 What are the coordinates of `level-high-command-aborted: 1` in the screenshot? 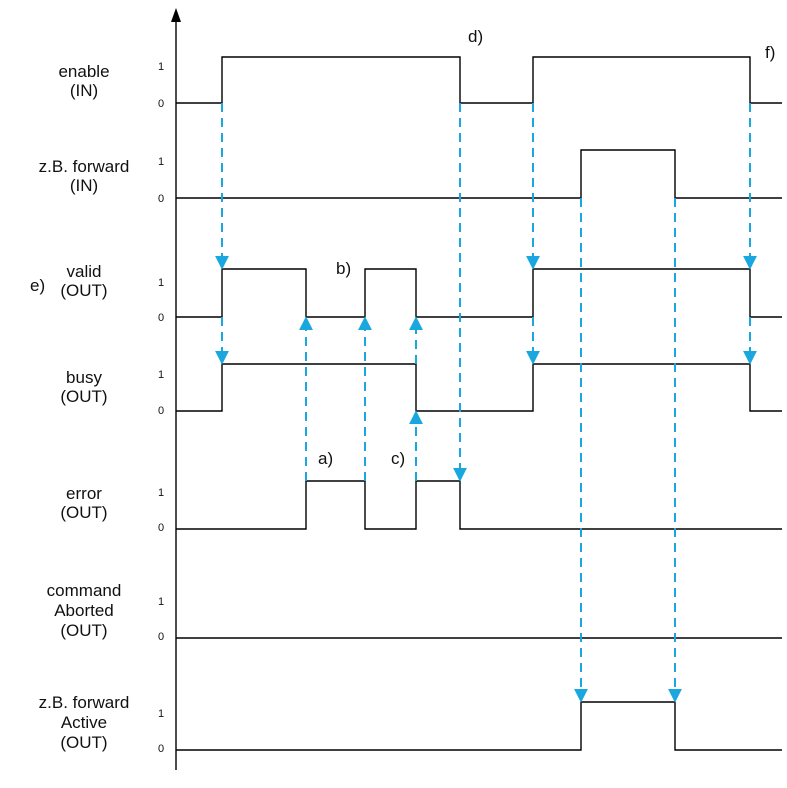 It's located at (161, 602).